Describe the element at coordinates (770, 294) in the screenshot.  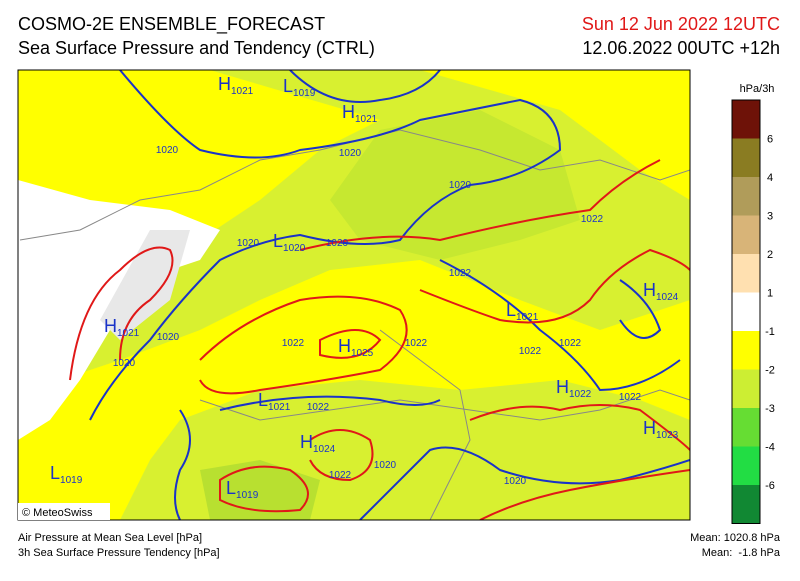
I see `legend-label: 1` at that location.